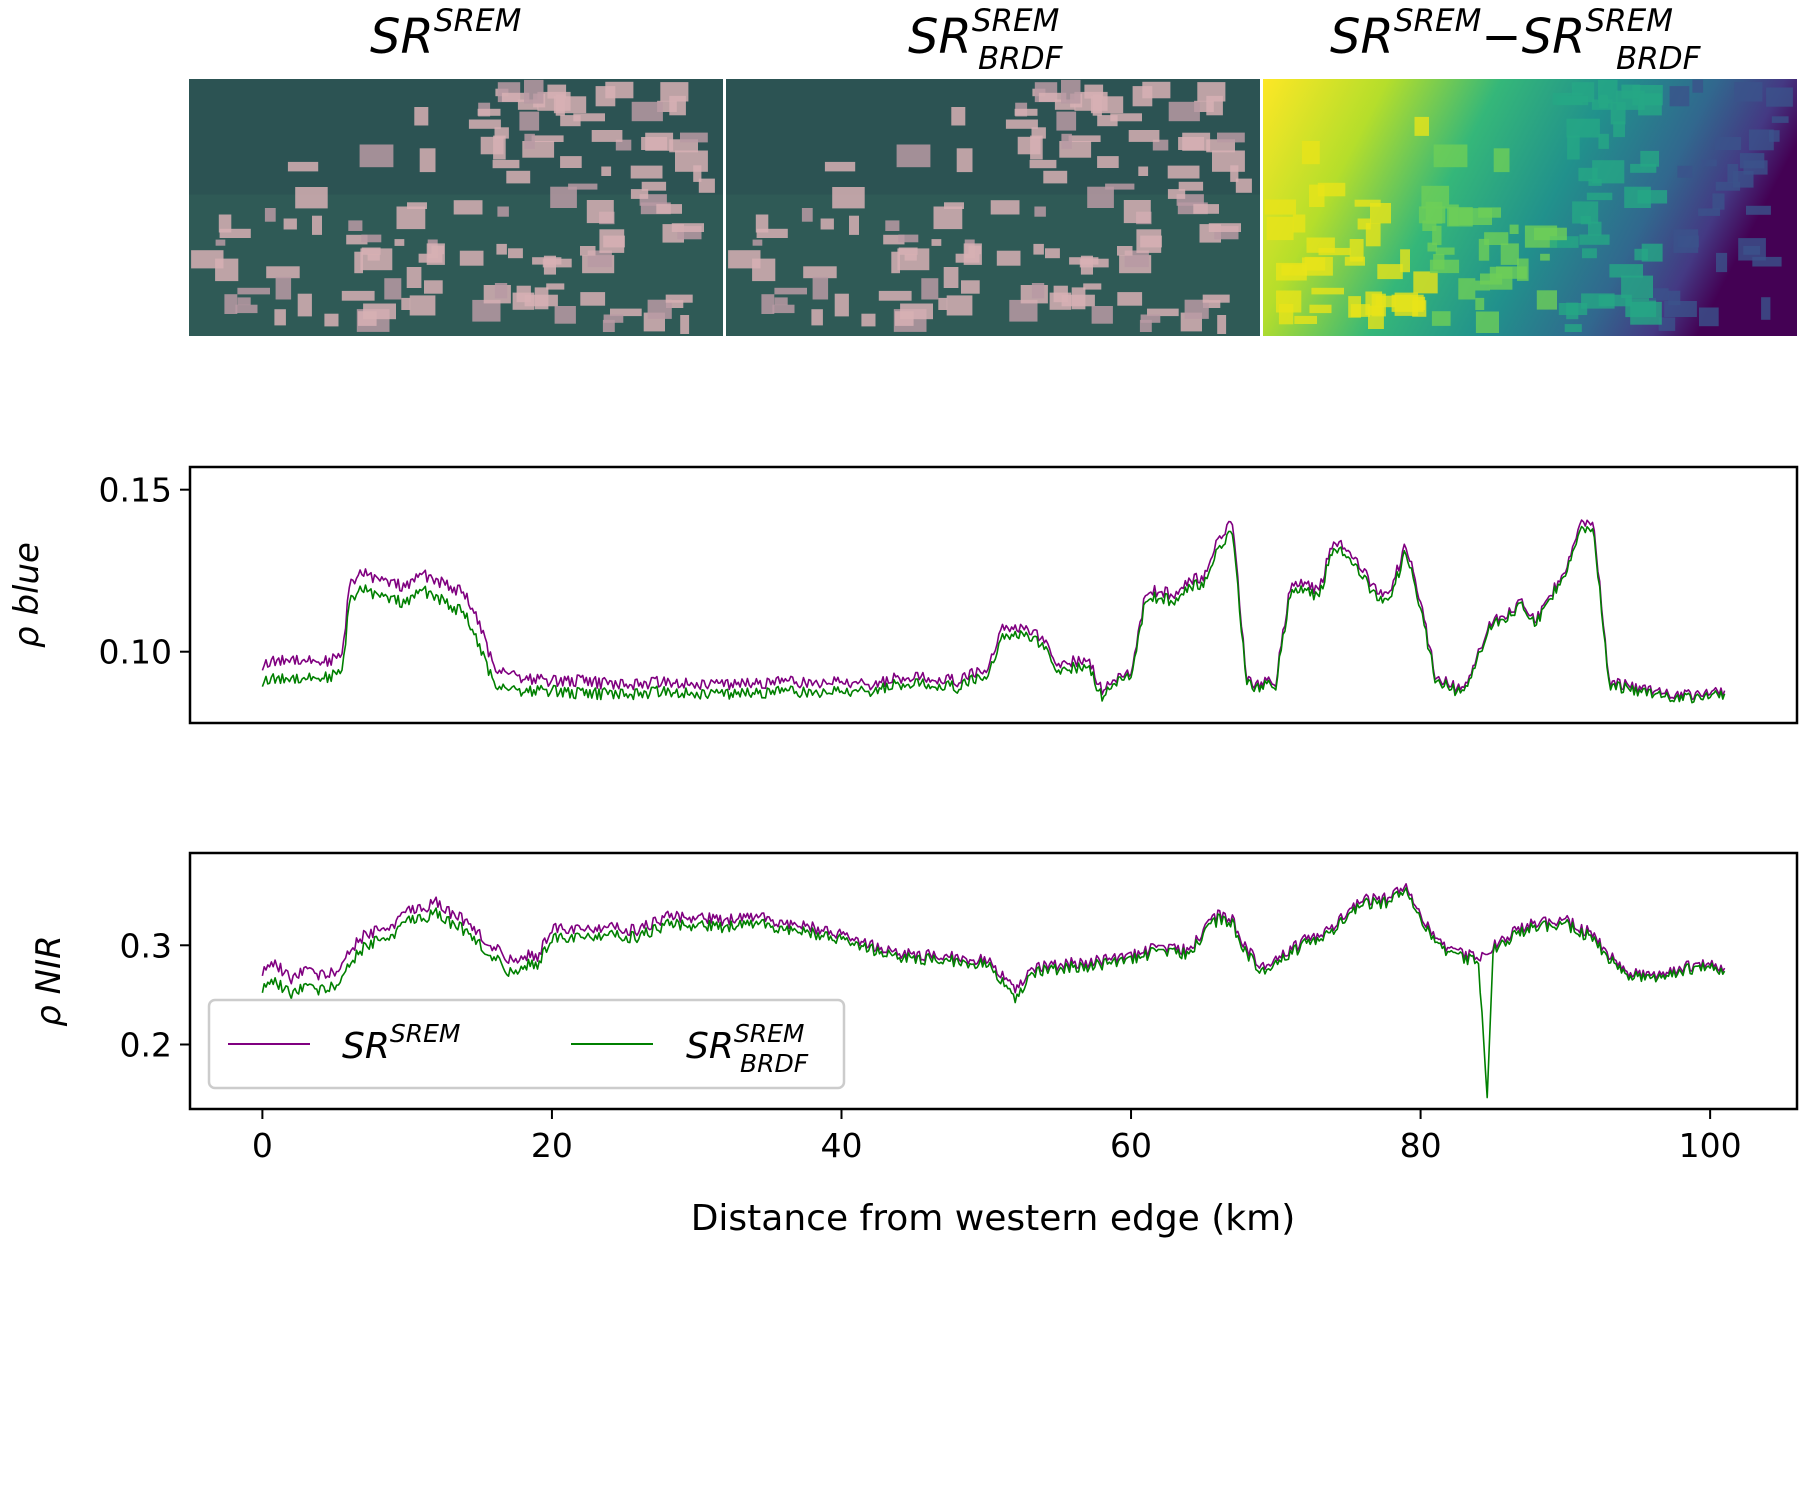  I want to click on x-axis-label: Distance from western edge (km), so click(993, 1218).